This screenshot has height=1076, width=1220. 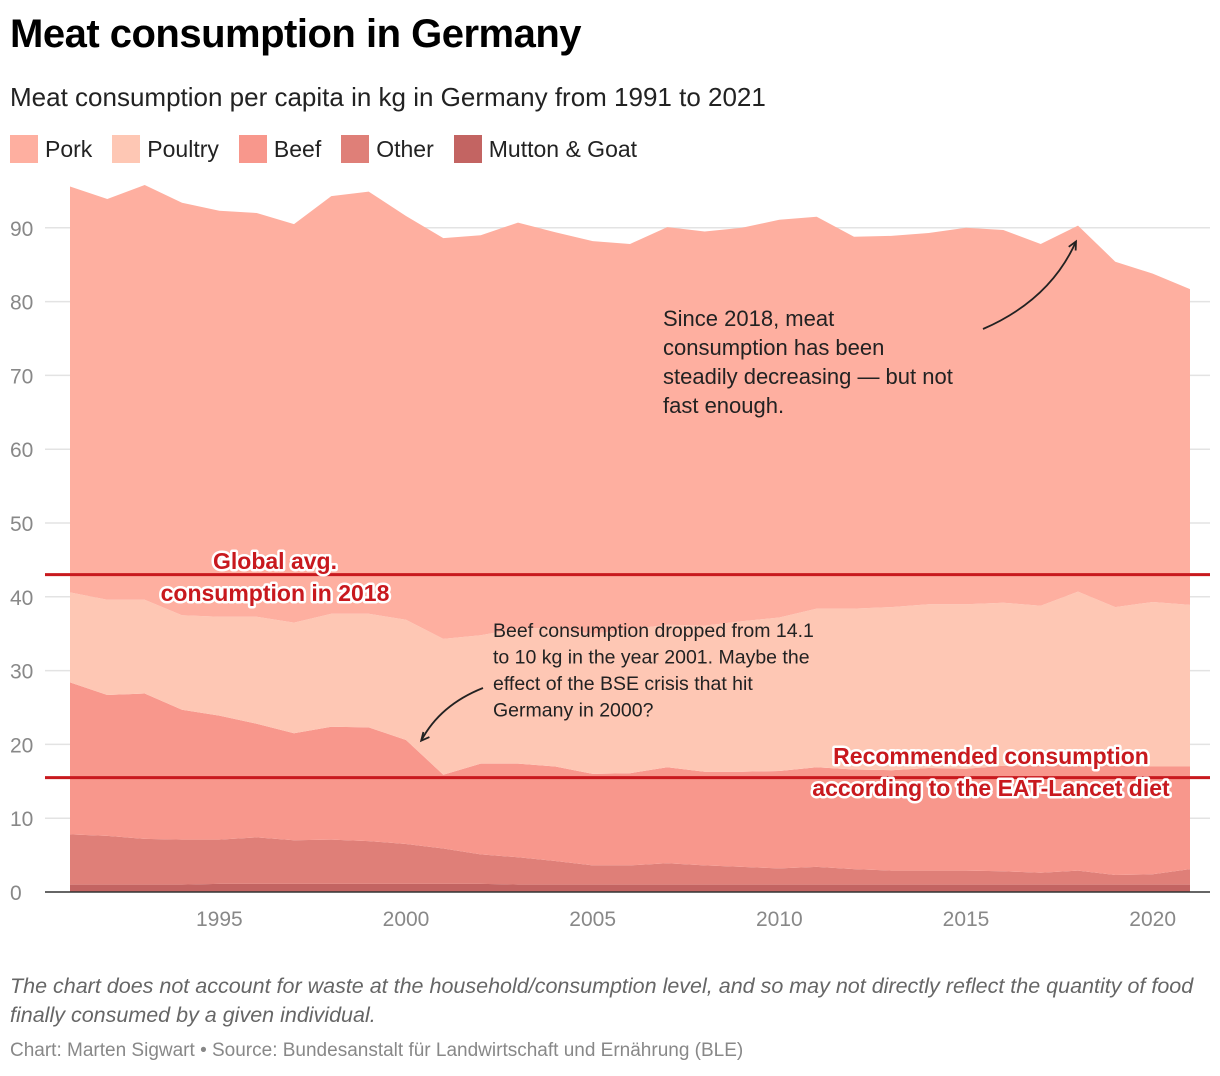 What do you see at coordinates (991, 756) in the screenshot?
I see `reference-label-eat-lancet: Recommended consumption` at bounding box center [991, 756].